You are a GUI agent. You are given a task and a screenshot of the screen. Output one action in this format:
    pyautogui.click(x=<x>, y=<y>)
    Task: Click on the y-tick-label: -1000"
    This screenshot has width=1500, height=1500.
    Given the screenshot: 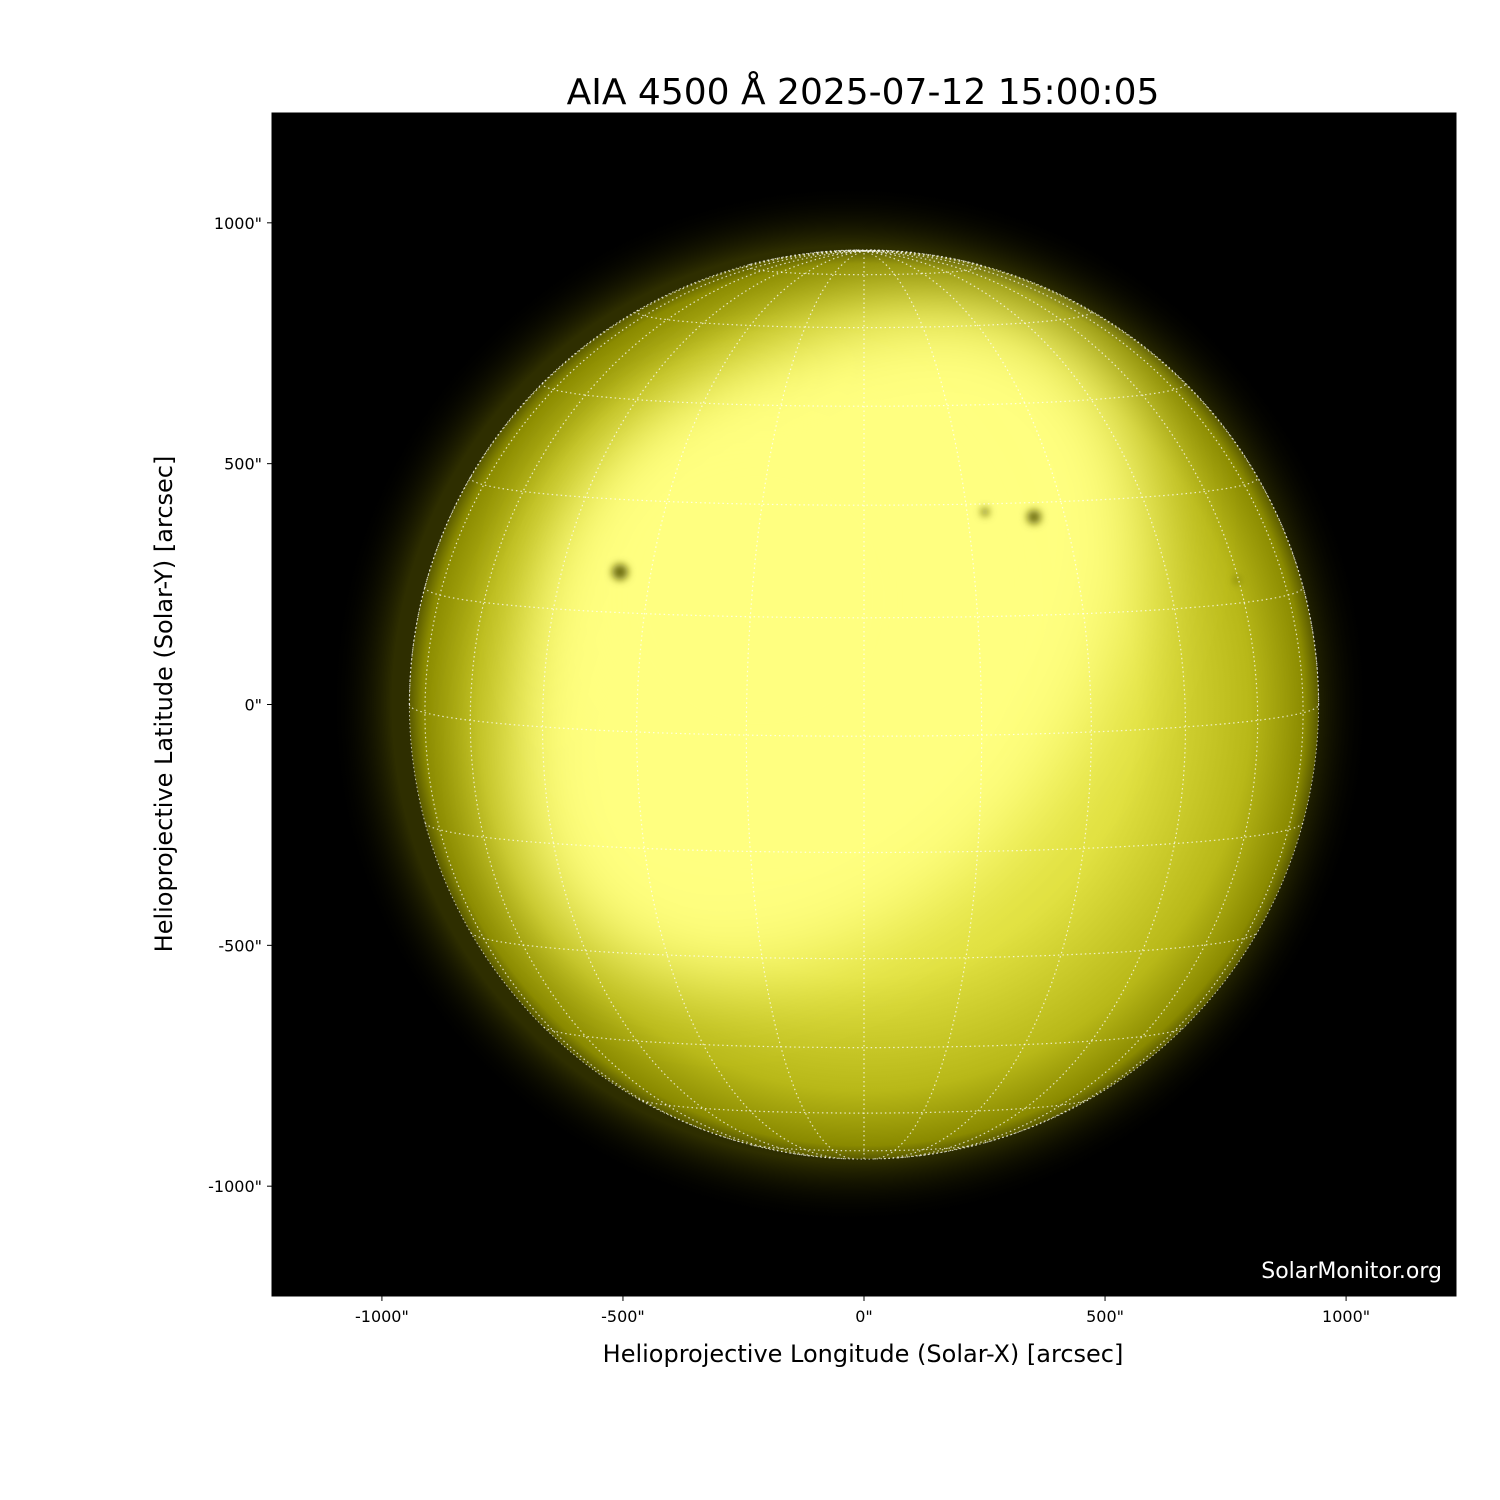 What is the action you would take?
    pyautogui.click(x=235, y=1186)
    